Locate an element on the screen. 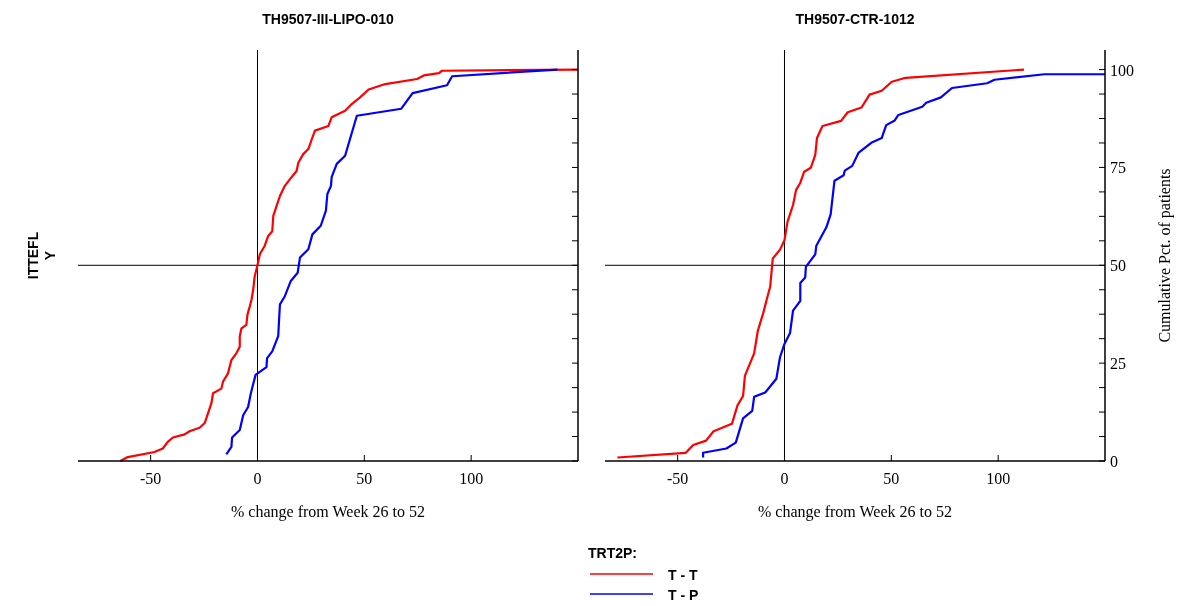  legend-label: T - T is located at coordinates (683, 575).